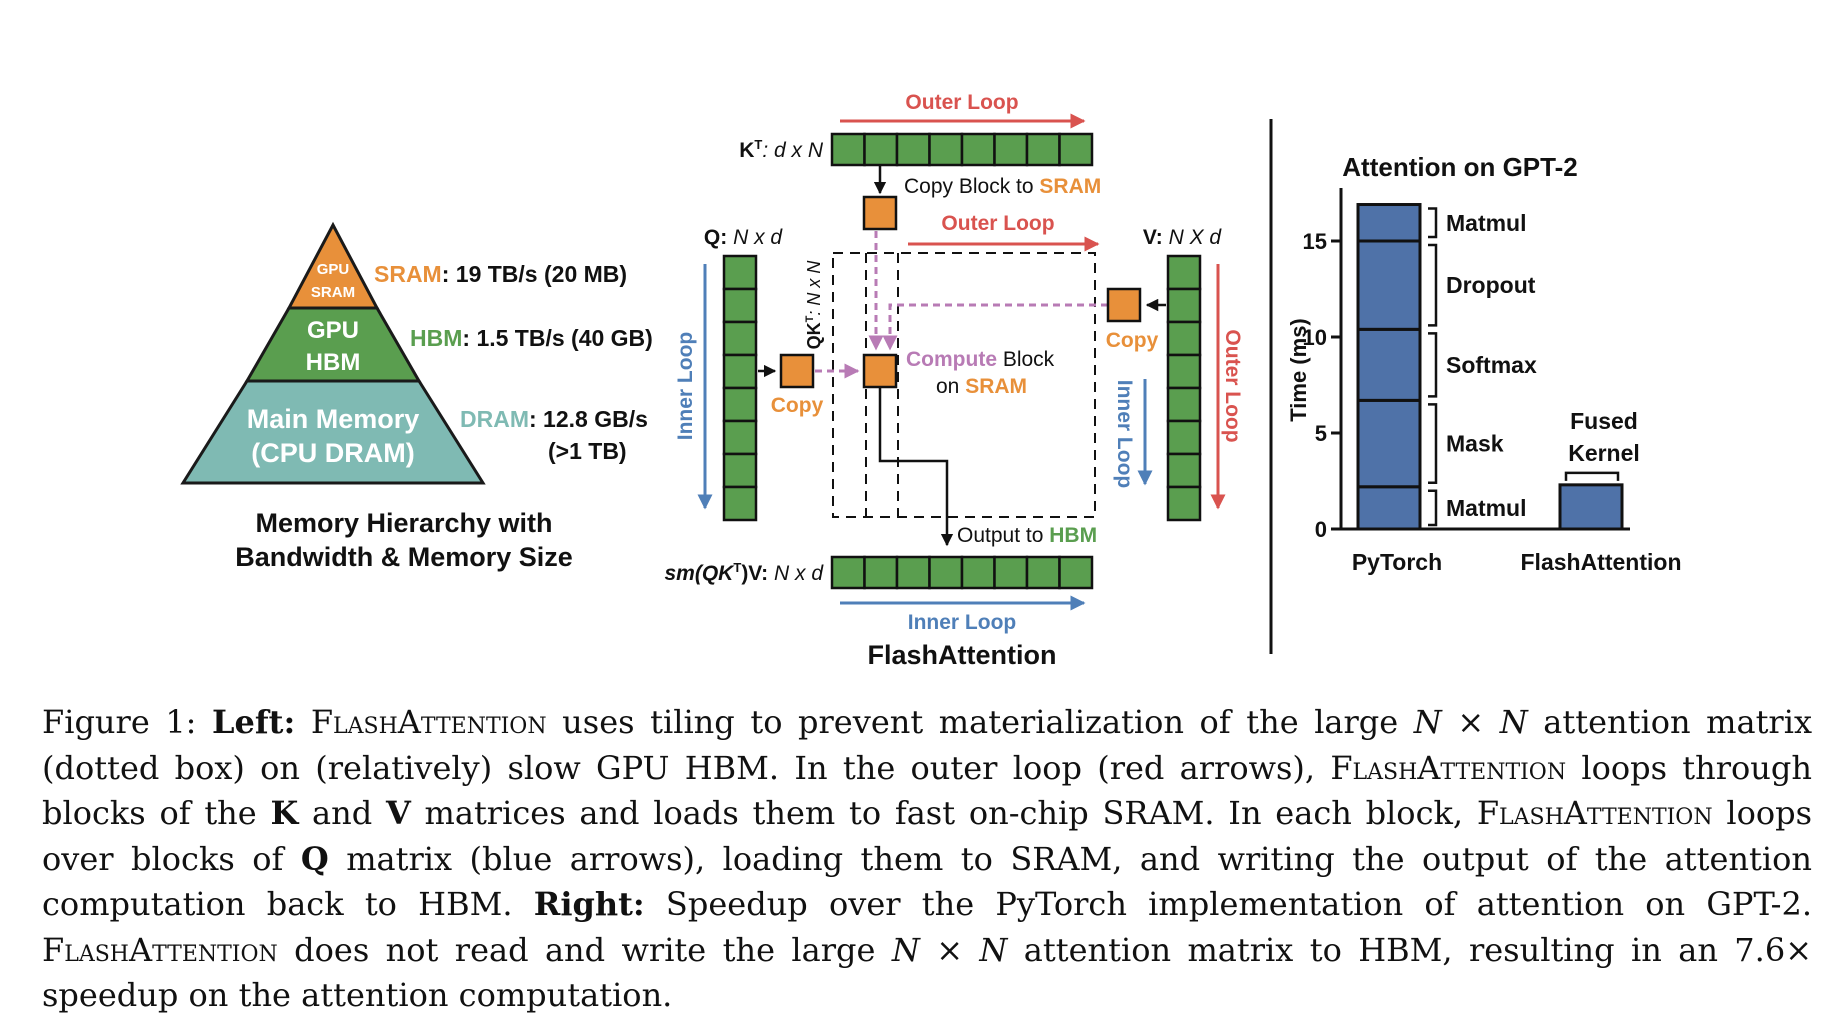 The width and height of the screenshot is (1826, 1036). What do you see at coordinates (1315, 241) in the screenshot?
I see `y-tick-label: 15` at bounding box center [1315, 241].